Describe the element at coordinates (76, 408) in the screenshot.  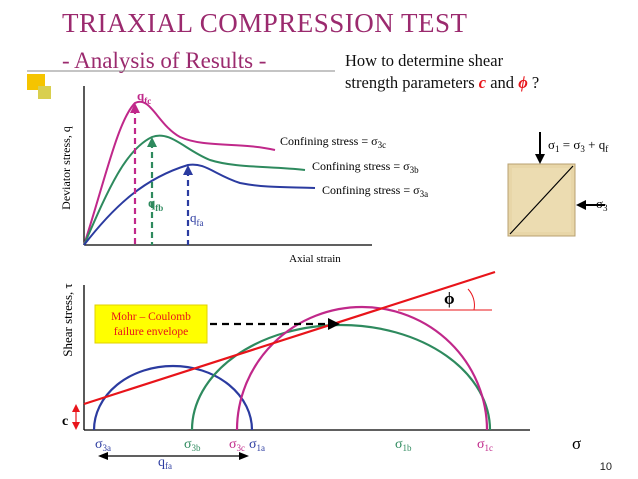
I see `c-arrowhead-top` at that location.